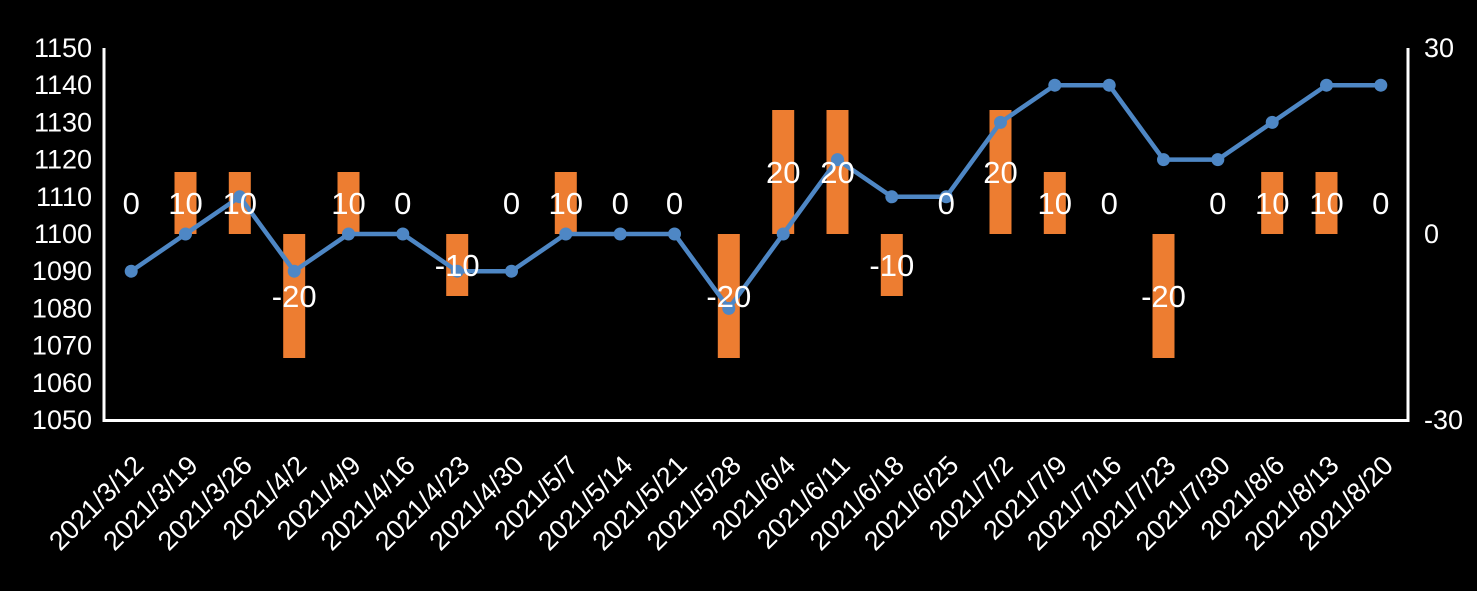  Describe the element at coordinates (63, 234) in the screenshot. I see `y-axis-left-tick-label: 1100` at that location.